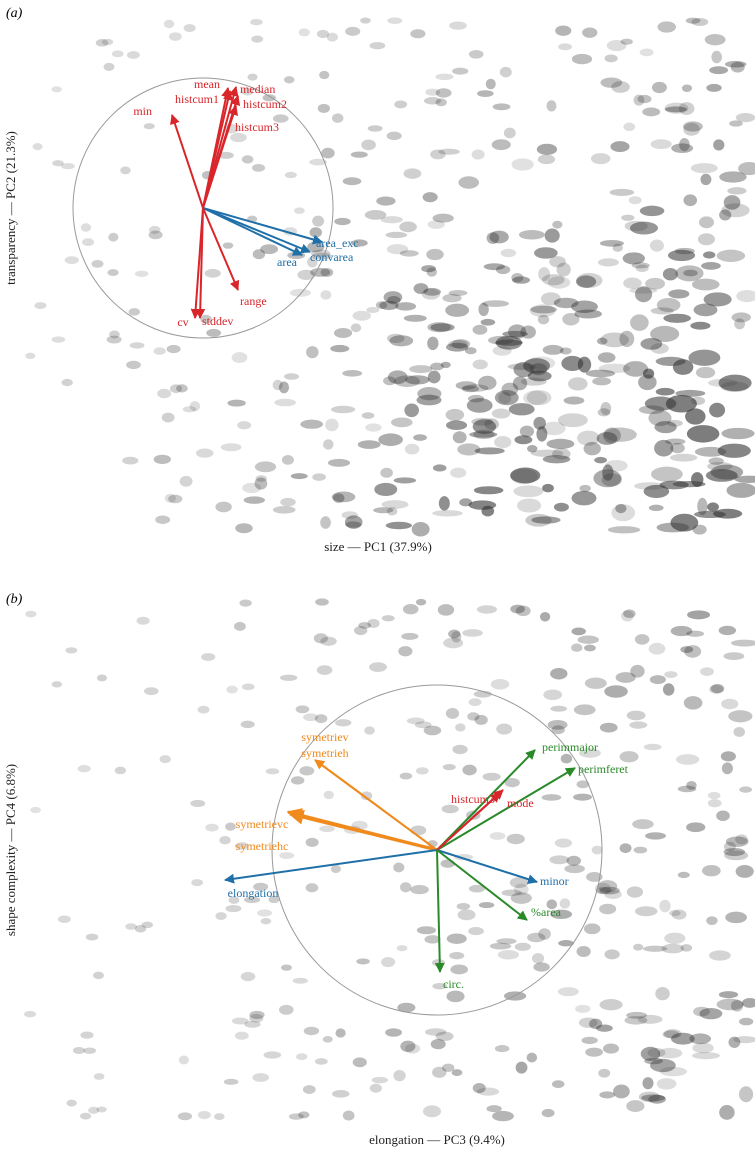  What do you see at coordinates (257, 89) in the screenshot?
I see `variable-label: median` at bounding box center [257, 89].